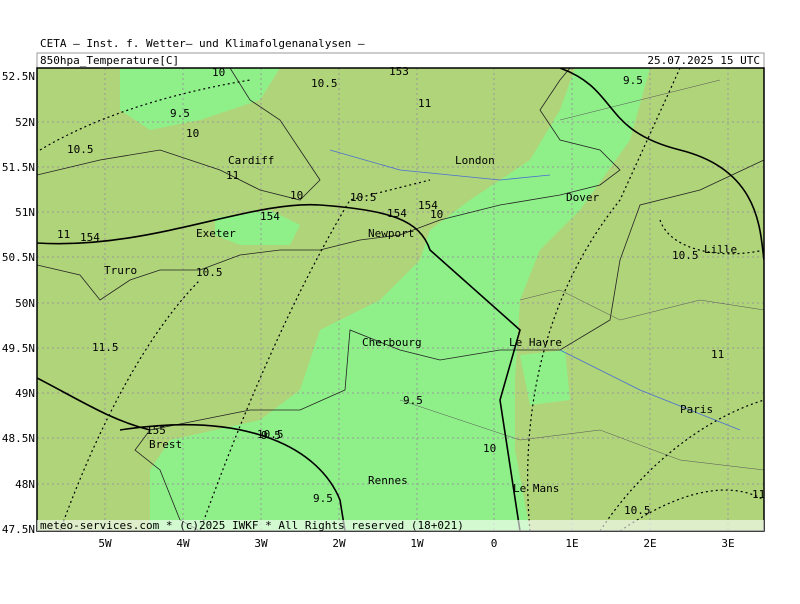  What do you see at coordinates (339, 543) in the screenshot?
I see `longitude-label: 2W` at bounding box center [339, 543].